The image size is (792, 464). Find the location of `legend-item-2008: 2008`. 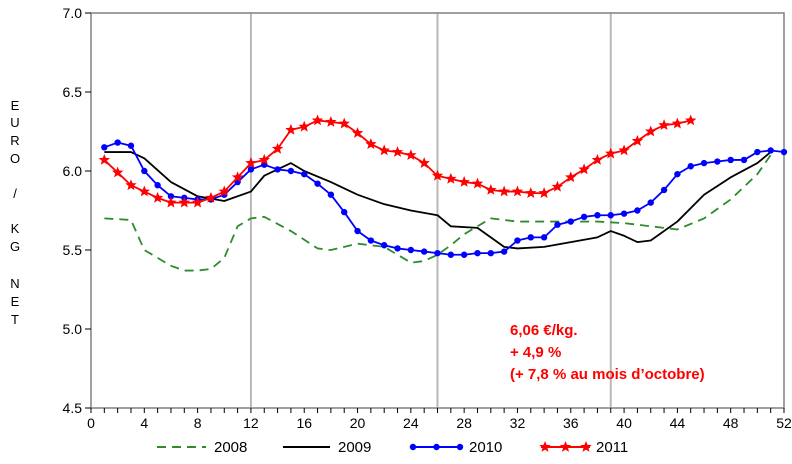

legend-item-2008: 2008 is located at coordinates (202, 447).